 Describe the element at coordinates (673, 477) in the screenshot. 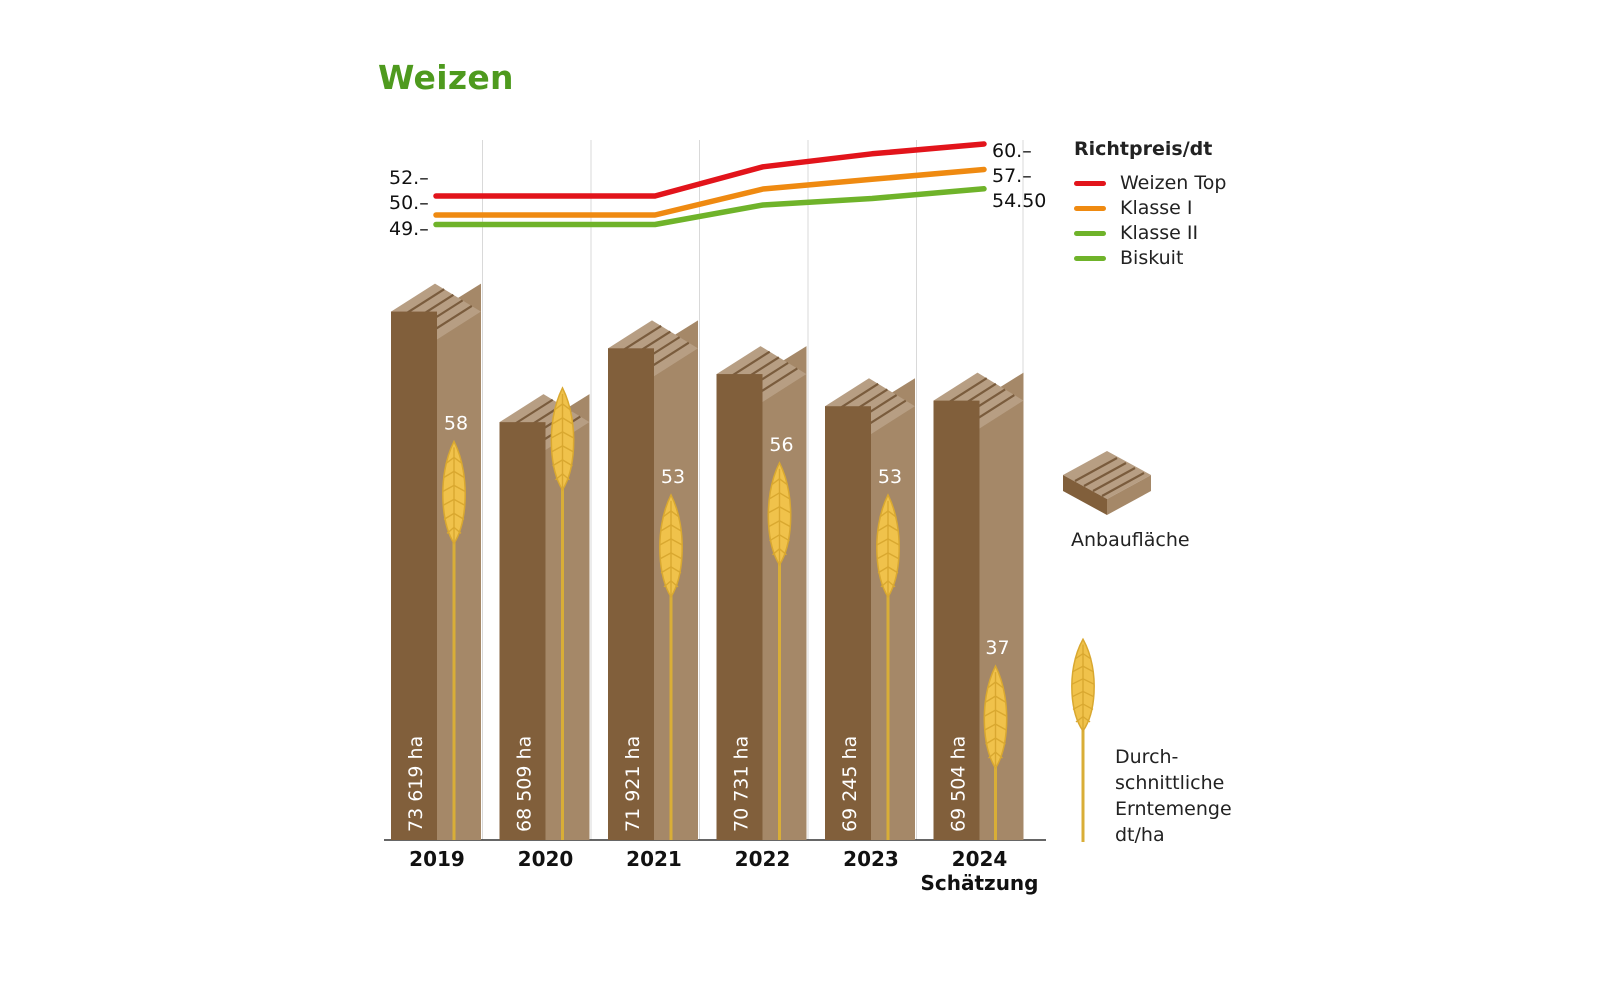

I see `yield-value-2021: 53` at that location.